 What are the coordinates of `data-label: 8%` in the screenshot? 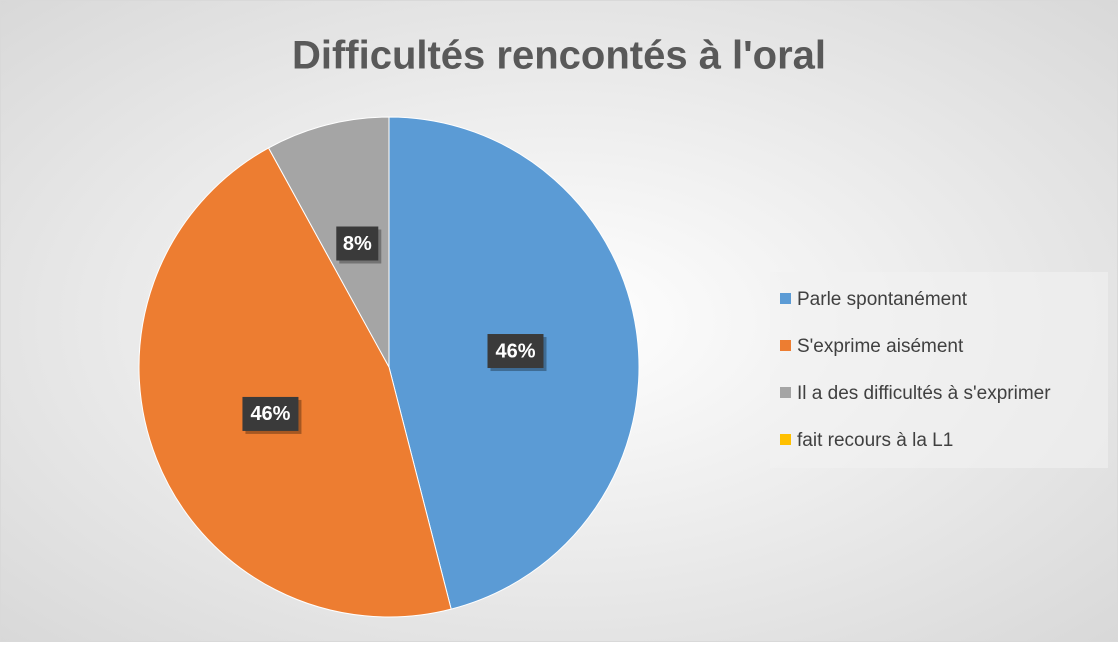 It's located at (357, 244).